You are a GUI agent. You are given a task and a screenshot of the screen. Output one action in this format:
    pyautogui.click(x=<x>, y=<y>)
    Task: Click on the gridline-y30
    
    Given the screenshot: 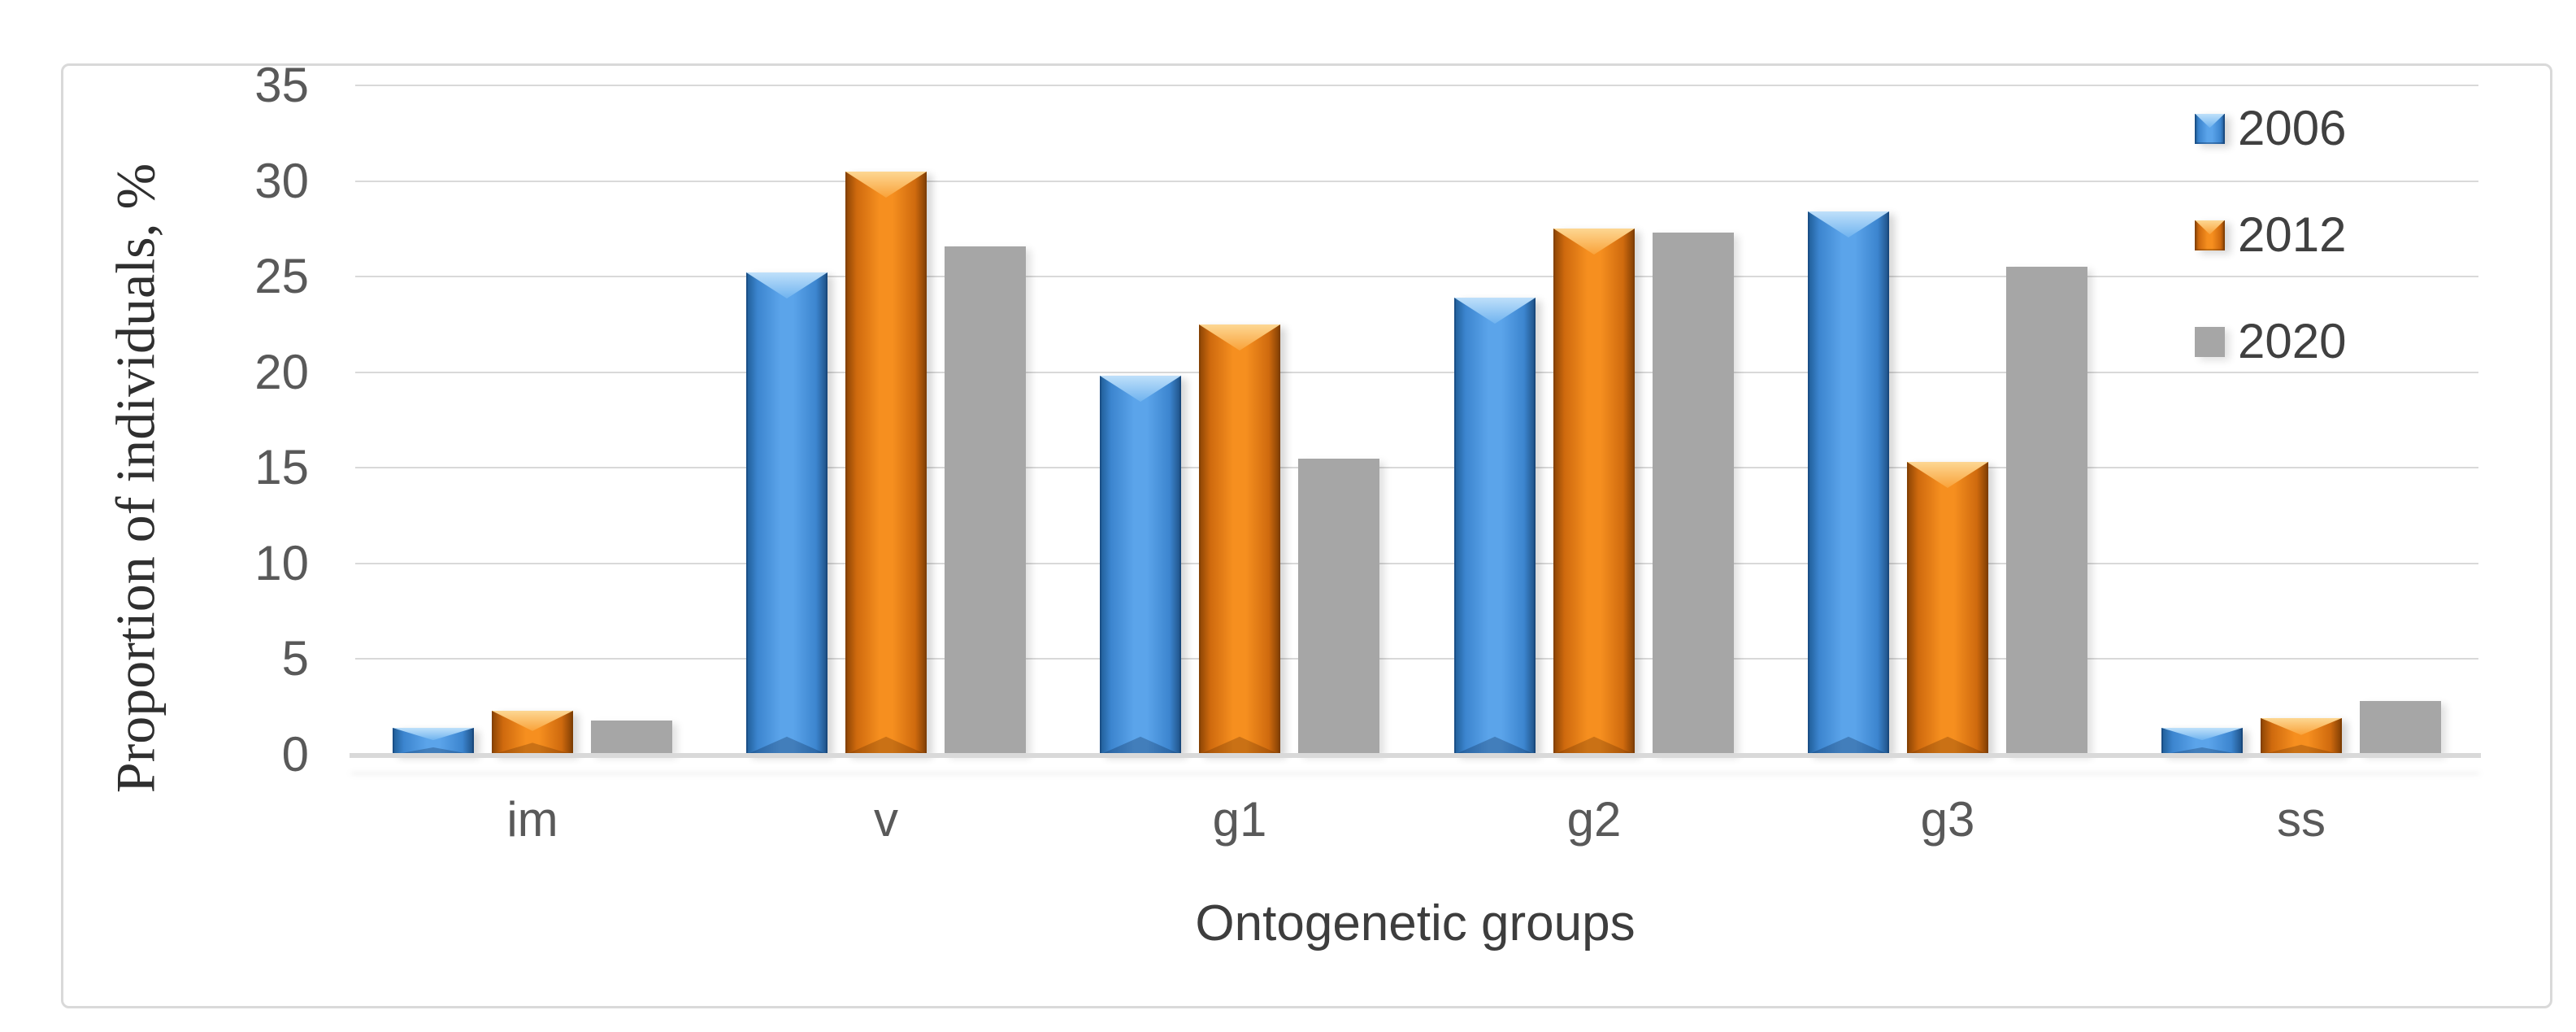 What is the action you would take?
    pyautogui.click(x=1416, y=181)
    